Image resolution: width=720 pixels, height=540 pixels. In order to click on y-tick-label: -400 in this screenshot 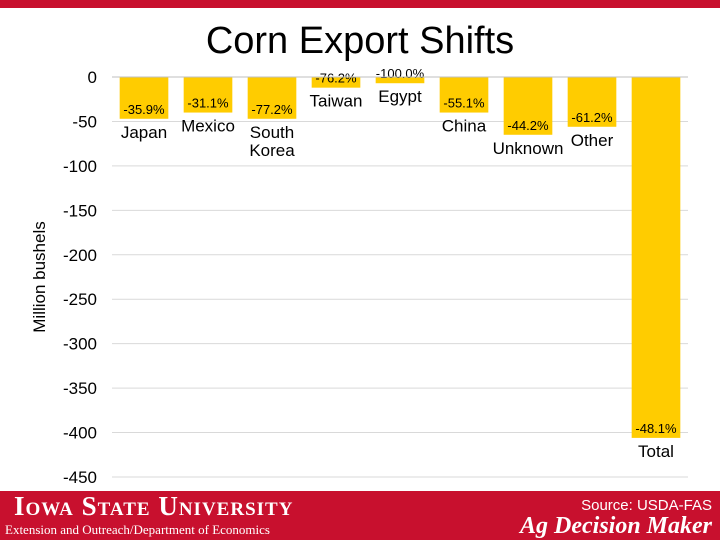, I will do `click(80, 433)`.